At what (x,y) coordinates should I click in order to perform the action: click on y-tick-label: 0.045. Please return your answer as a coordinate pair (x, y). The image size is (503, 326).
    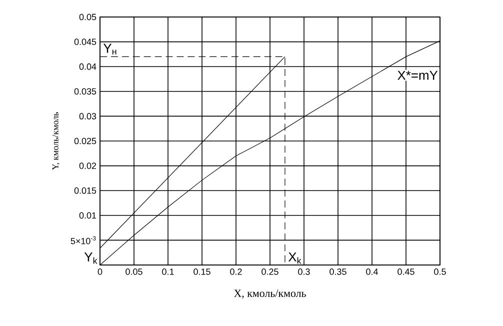
    Looking at the image, I should click on (85, 41).